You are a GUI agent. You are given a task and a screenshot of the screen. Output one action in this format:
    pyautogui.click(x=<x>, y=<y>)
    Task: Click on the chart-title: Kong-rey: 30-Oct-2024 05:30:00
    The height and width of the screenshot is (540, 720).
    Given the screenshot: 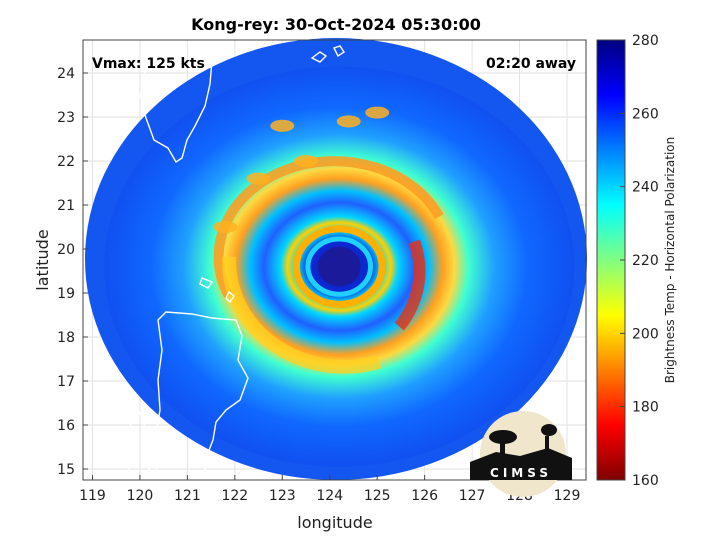 What is the action you would take?
    pyautogui.click(x=336, y=24)
    